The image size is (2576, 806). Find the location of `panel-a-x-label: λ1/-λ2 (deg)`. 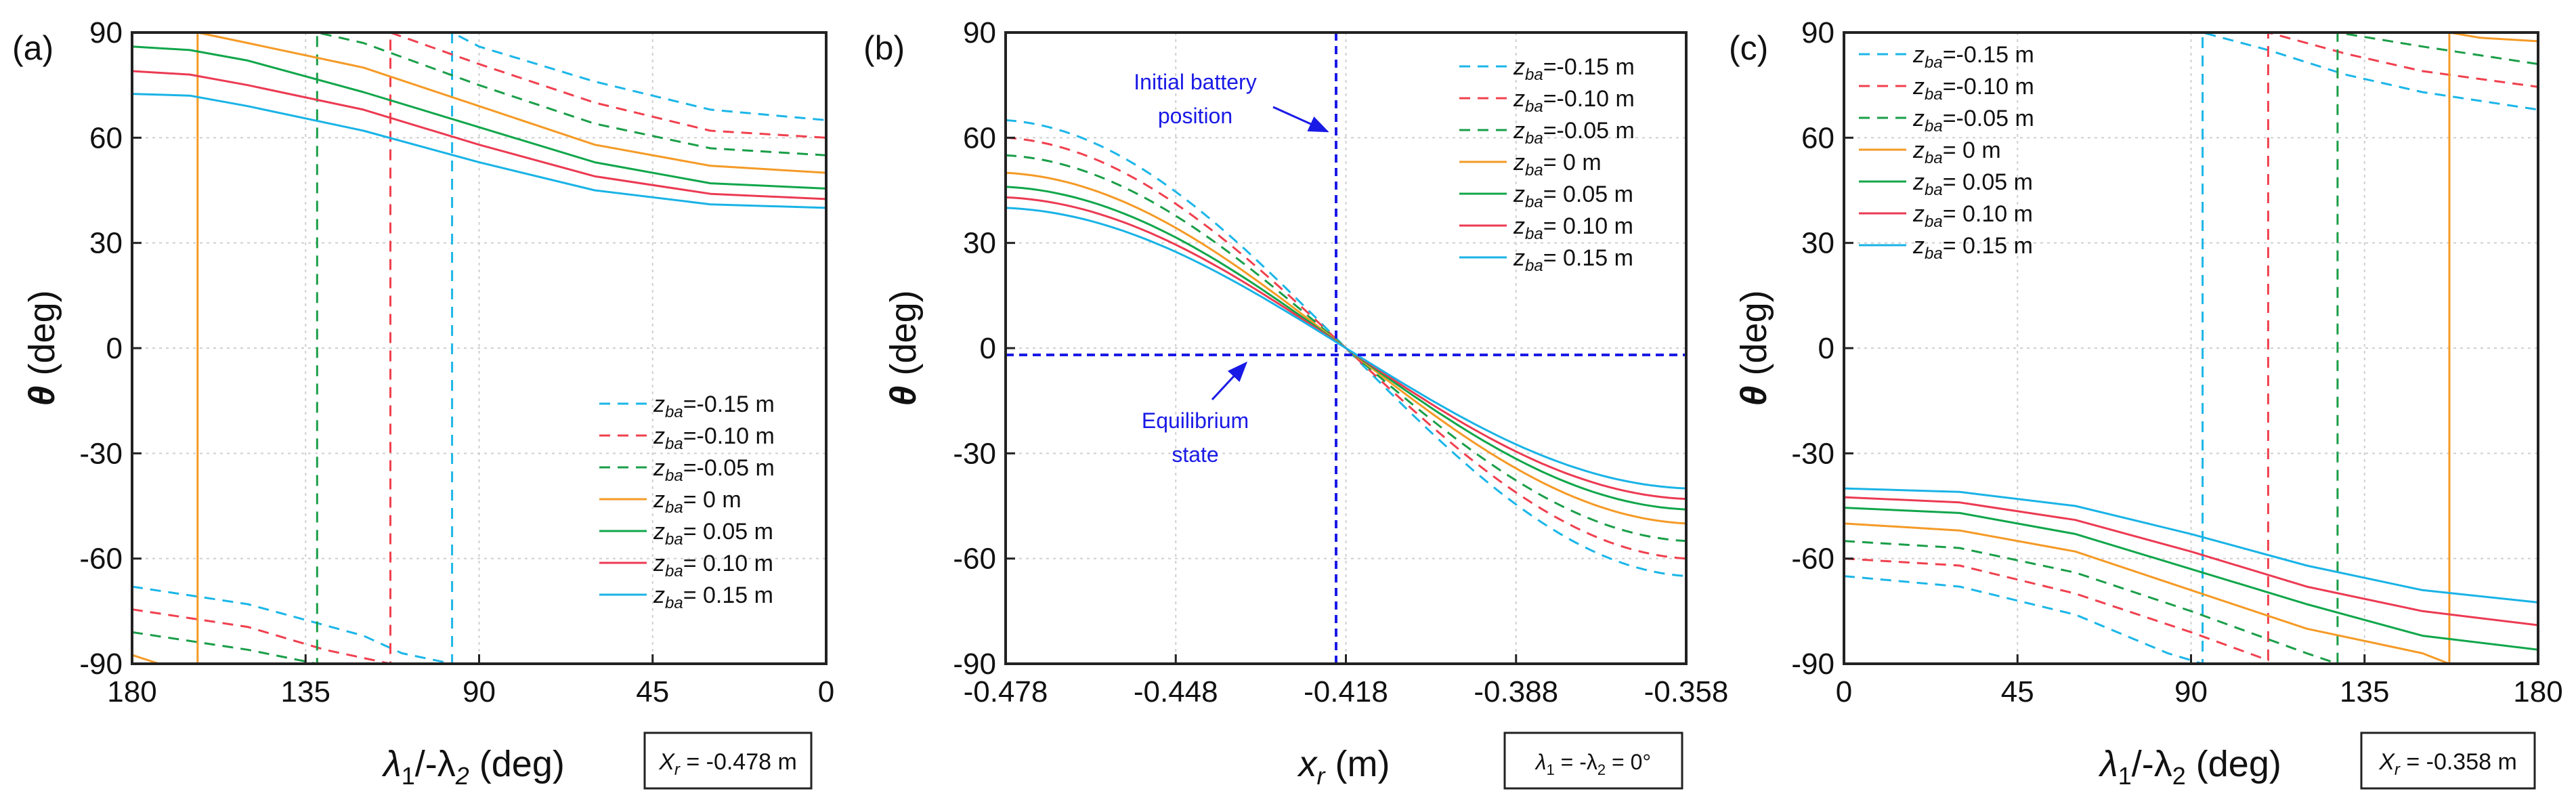

panel-a-x-label: λ1/-λ2 (deg) is located at coordinates (473, 767).